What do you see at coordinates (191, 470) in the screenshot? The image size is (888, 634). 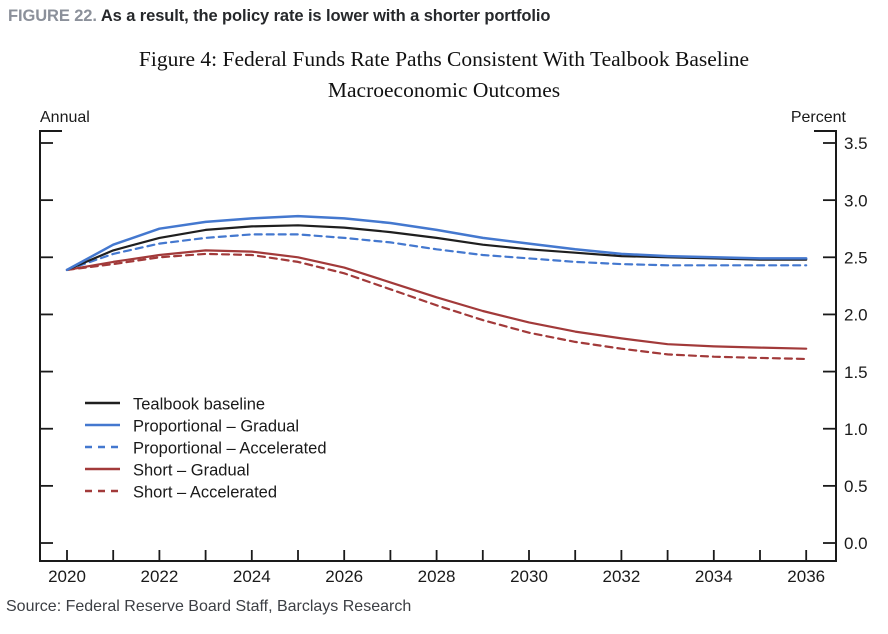 I see `legend-label-short-gradual: Short – Gradual` at bounding box center [191, 470].